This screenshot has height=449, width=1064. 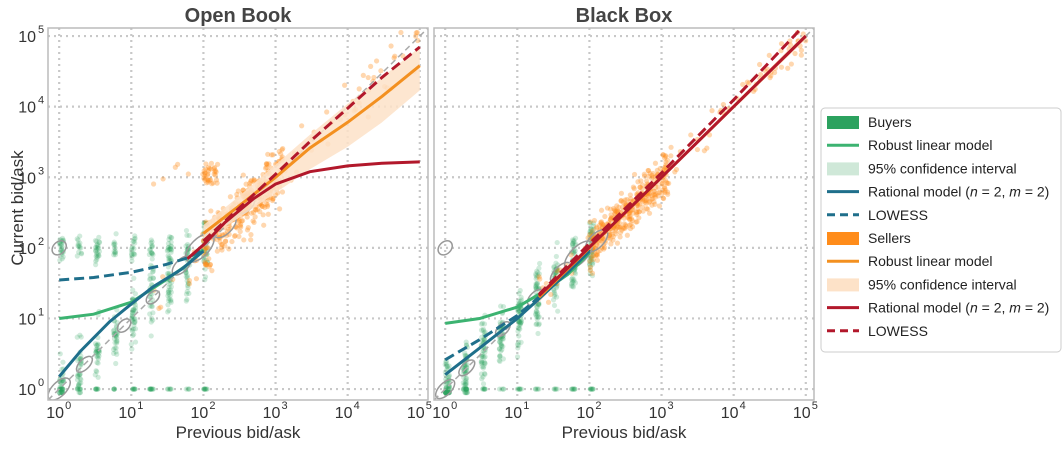 I want to click on y-tick-exponent: 2, so click(x=41, y=242).